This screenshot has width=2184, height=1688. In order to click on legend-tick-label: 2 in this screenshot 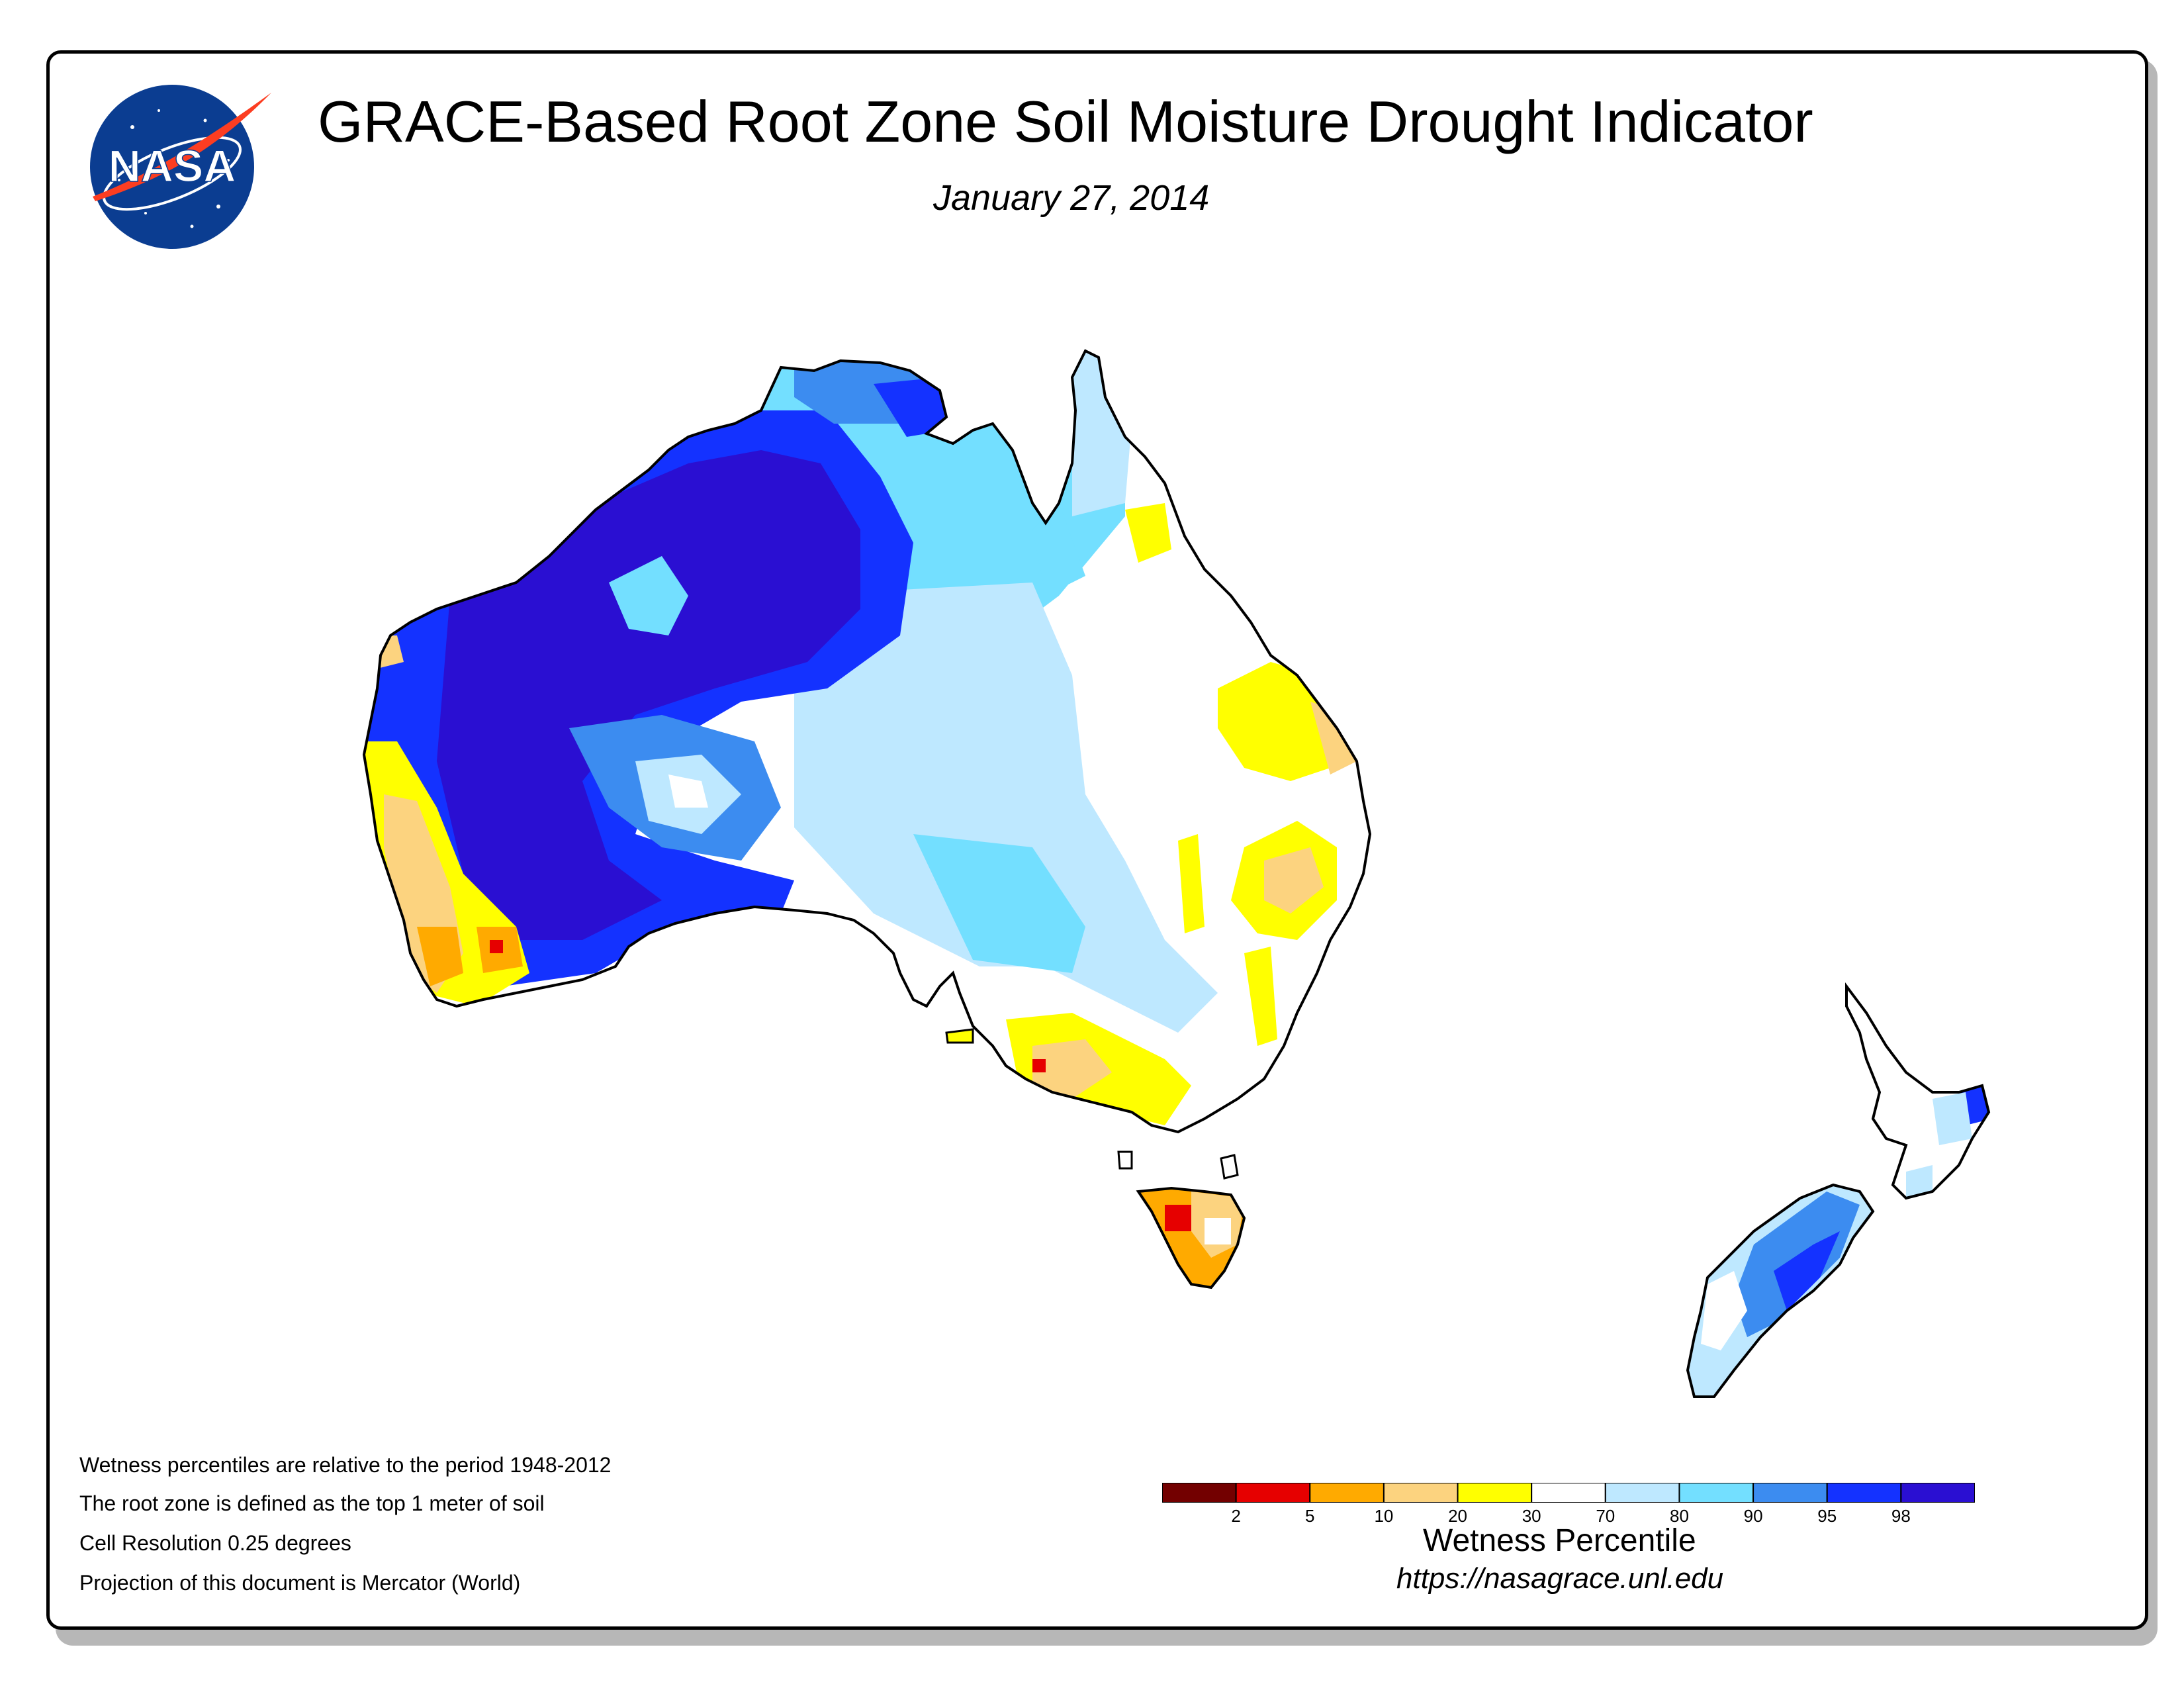, I will do `click(1236, 1516)`.